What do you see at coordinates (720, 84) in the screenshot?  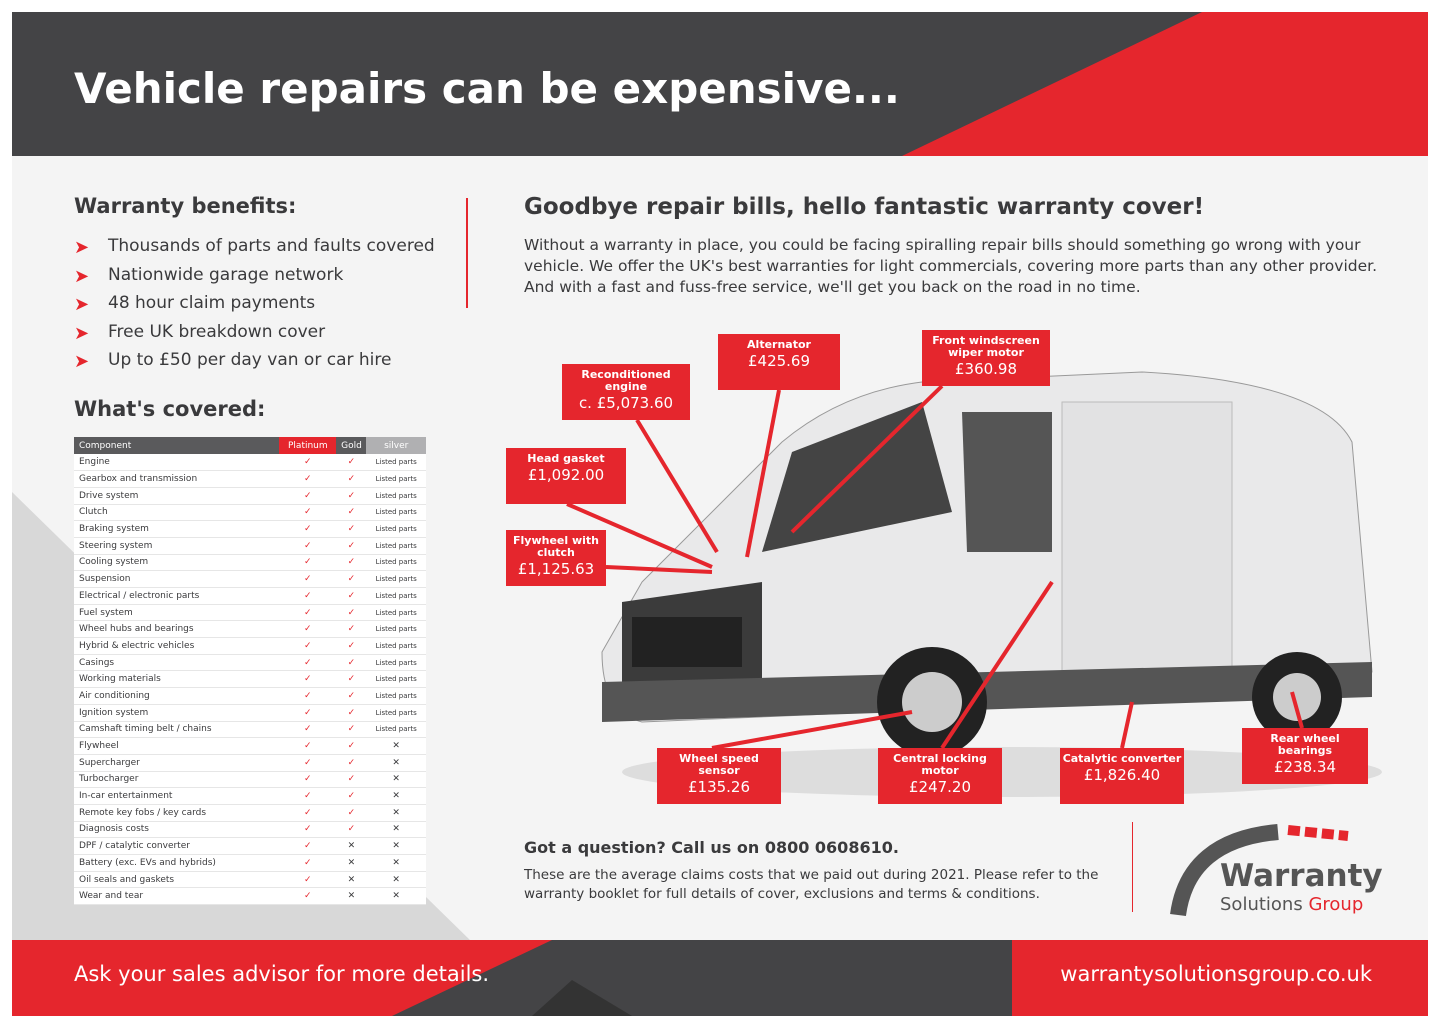 I see `header-band` at bounding box center [720, 84].